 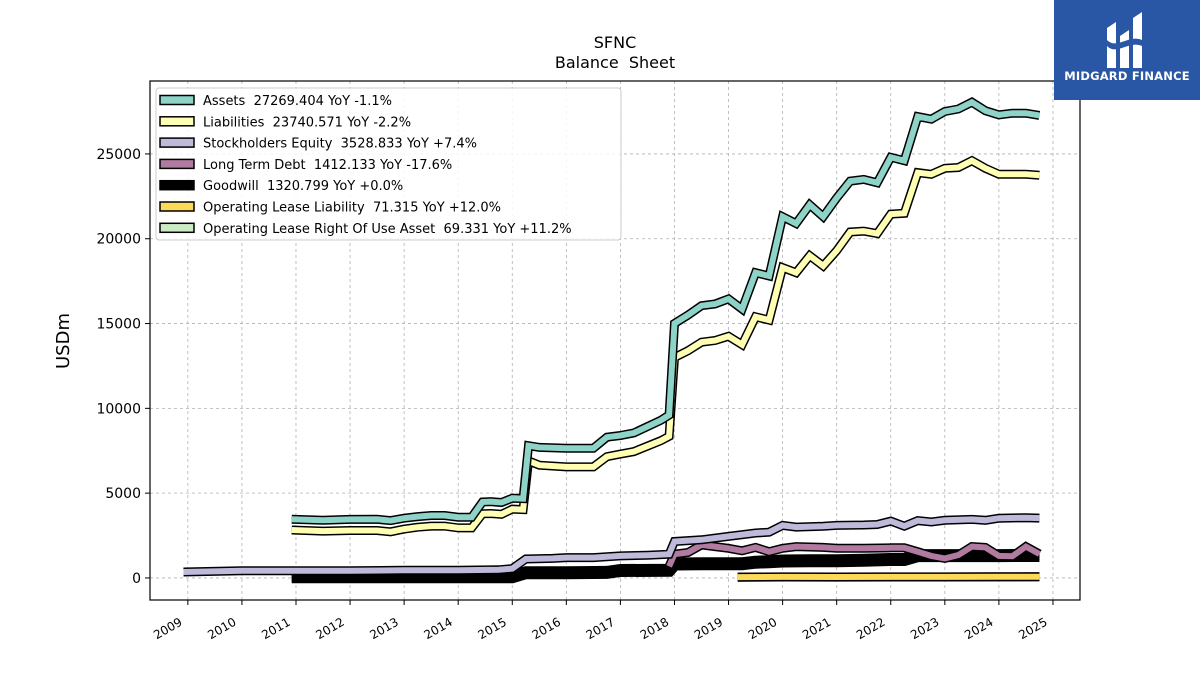 What do you see at coordinates (340, 144) in the screenshot?
I see `legend-label: Stockholders Equity 3528.833 YoY +7.4%` at bounding box center [340, 144].